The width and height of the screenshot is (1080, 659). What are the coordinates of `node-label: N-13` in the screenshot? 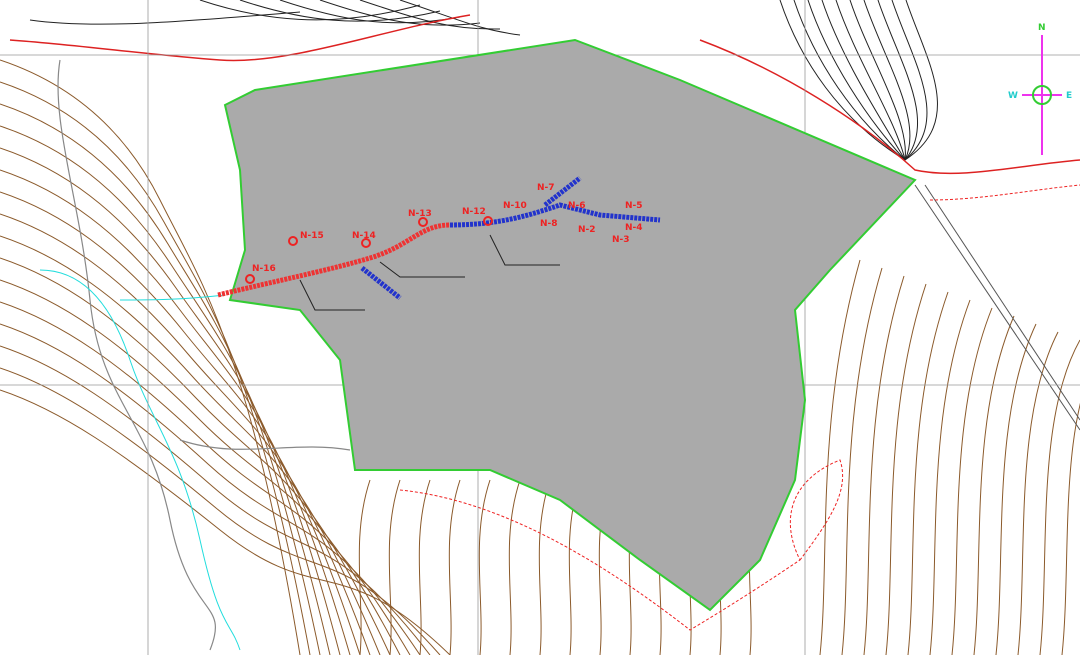 It's located at (420, 214).